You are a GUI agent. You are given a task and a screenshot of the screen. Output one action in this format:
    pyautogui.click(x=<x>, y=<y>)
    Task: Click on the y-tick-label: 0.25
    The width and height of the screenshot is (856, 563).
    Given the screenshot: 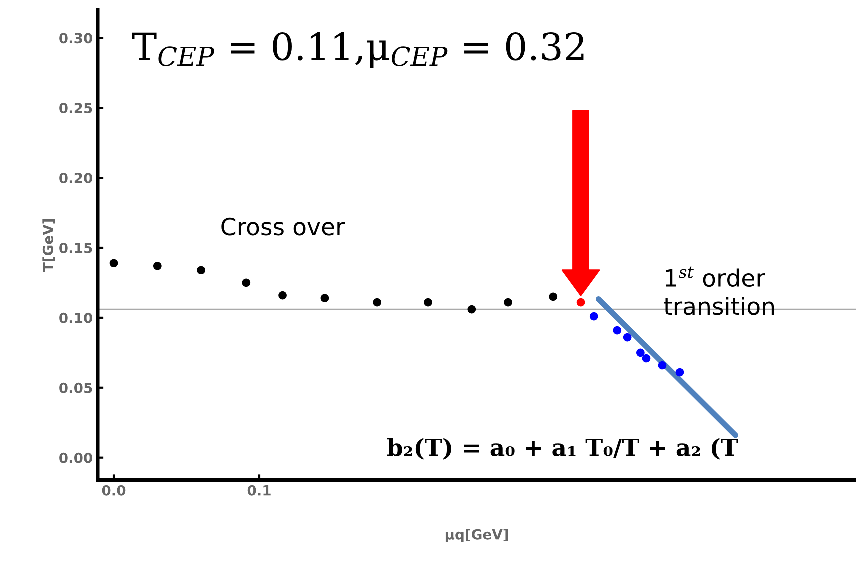 What is the action you would take?
    pyautogui.click(x=76, y=108)
    